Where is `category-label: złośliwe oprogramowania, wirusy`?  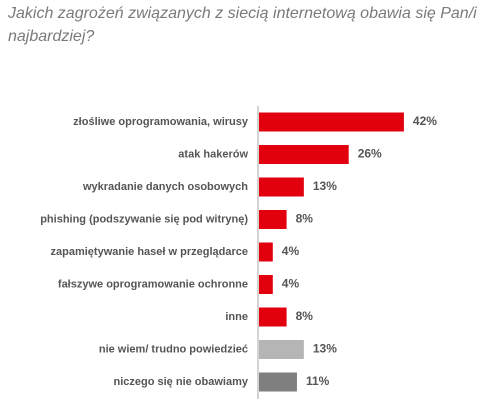 category-label: złośliwe oprogramowania, wirusy is located at coordinates (161, 122).